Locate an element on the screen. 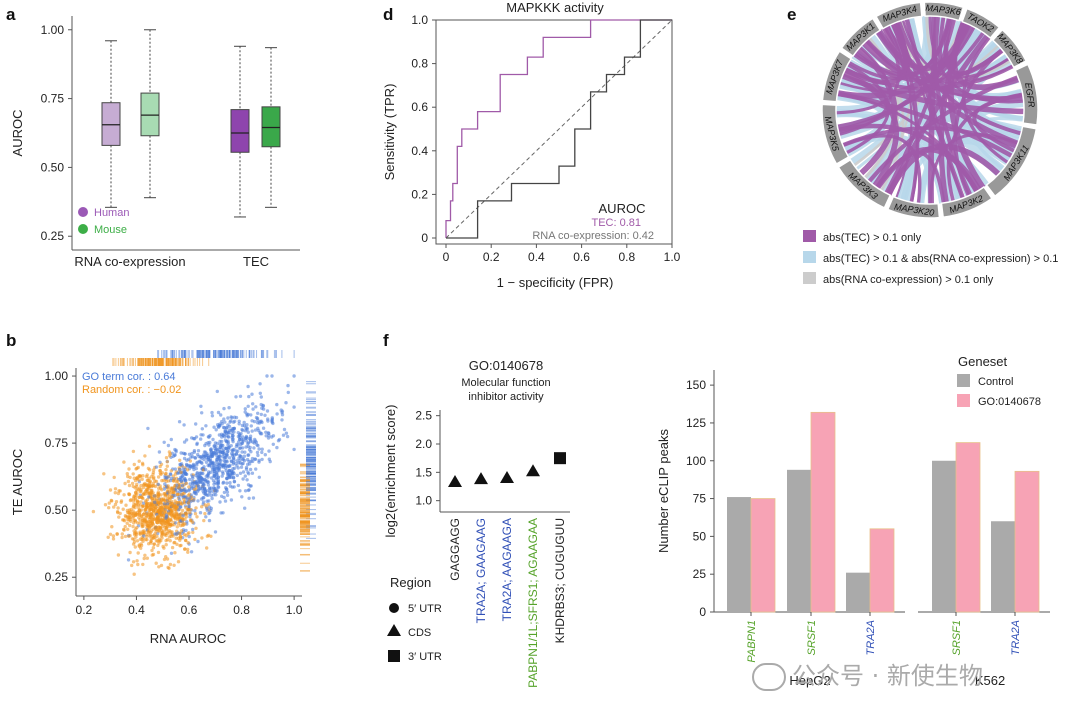 The height and width of the screenshot is (716, 1080). panel-f2-legend-control: Control is located at coordinates (995, 382).